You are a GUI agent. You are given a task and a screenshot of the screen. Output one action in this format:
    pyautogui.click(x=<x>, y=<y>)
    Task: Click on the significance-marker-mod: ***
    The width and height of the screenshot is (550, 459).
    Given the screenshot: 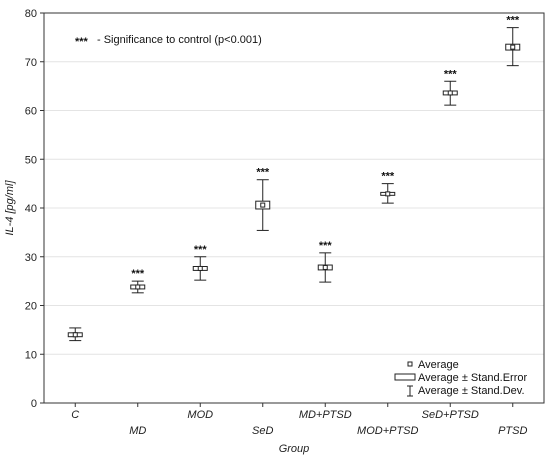 What is the action you would take?
    pyautogui.click(x=201, y=250)
    